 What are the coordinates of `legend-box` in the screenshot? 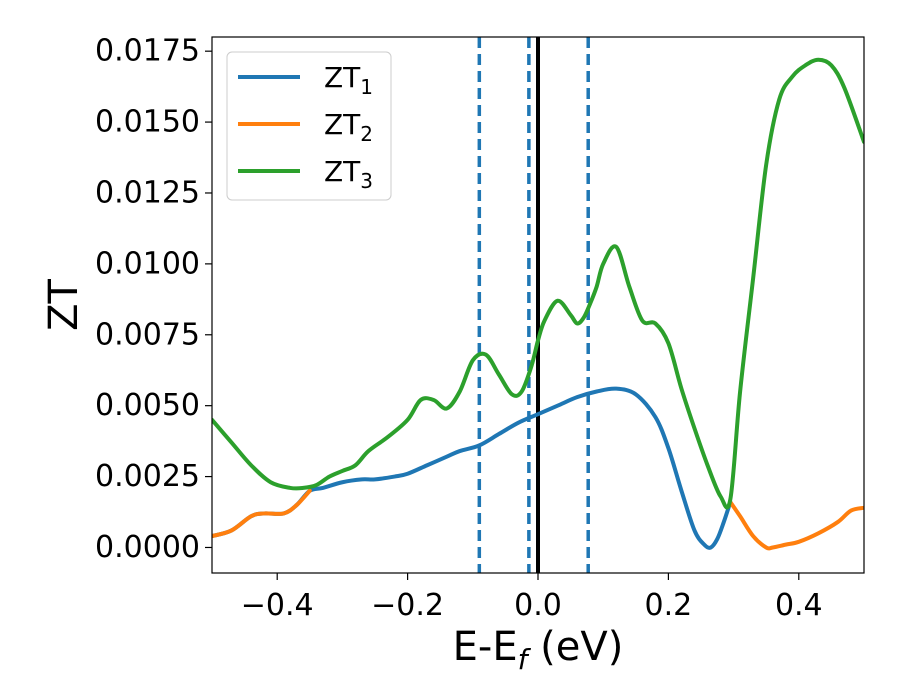 It's located at (309, 126).